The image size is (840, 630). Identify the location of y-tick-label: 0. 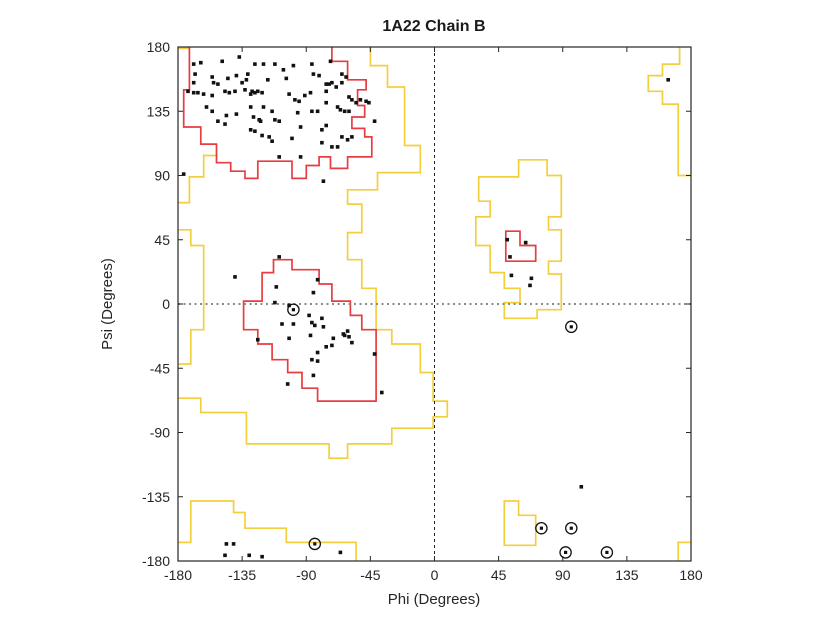
(166, 304).